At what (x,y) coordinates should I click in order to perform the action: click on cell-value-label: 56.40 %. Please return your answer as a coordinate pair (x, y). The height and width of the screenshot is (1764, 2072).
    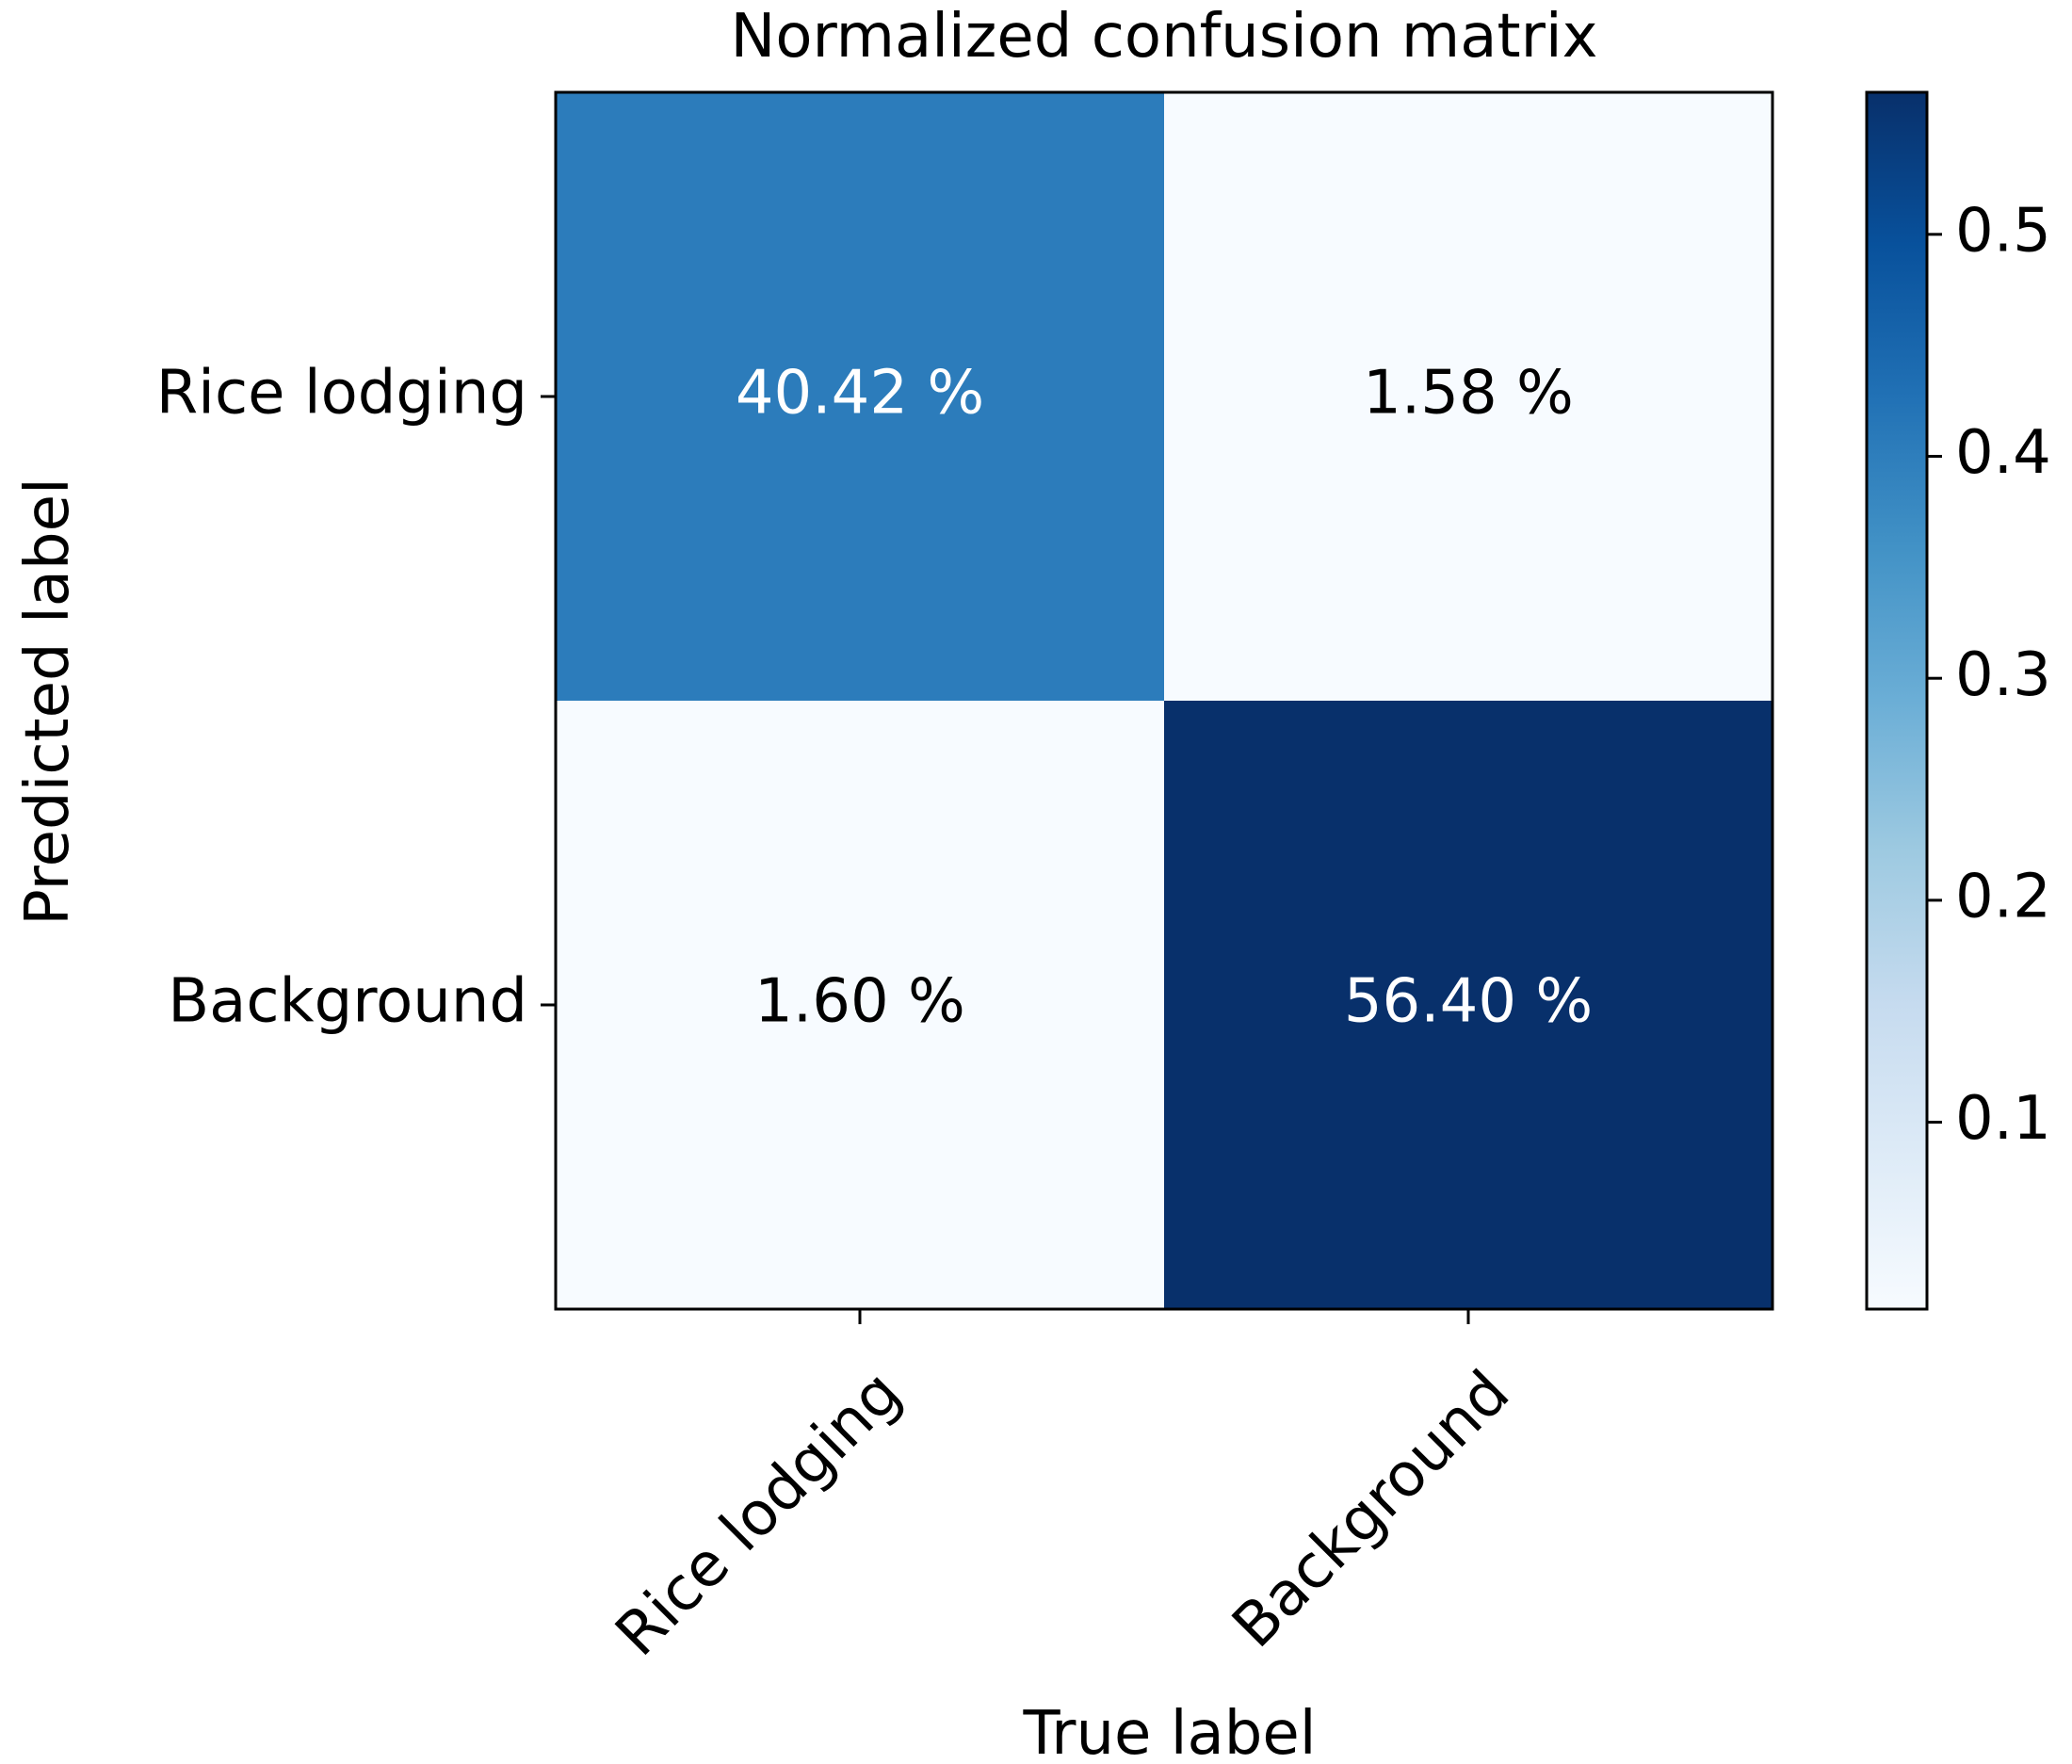
    Looking at the image, I should click on (1469, 1002).